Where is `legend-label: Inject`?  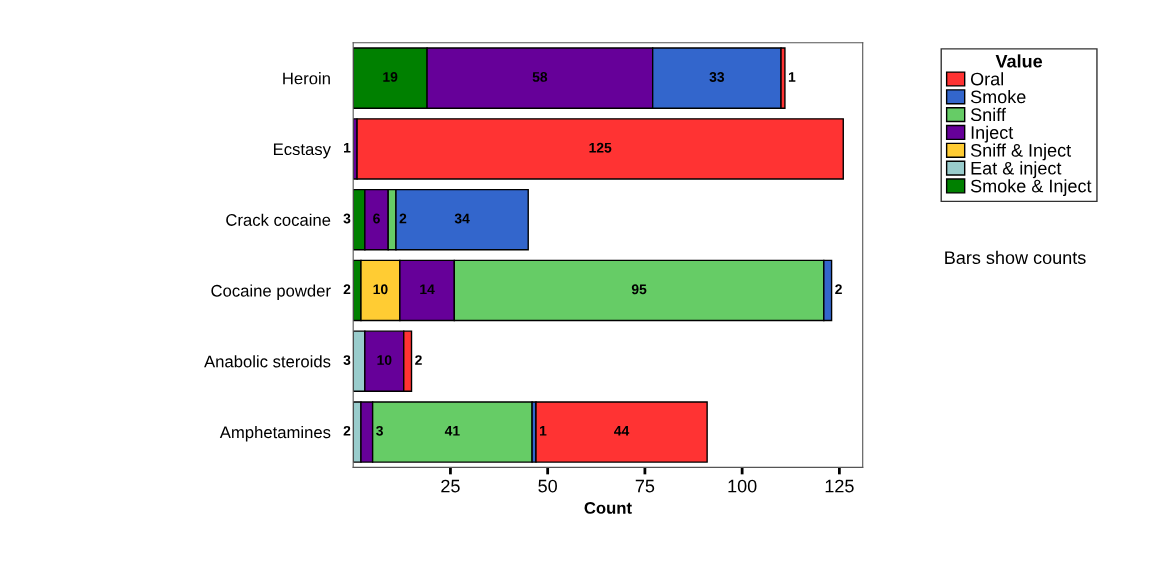 legend-label: Inject is located at coordinates (992, 134).